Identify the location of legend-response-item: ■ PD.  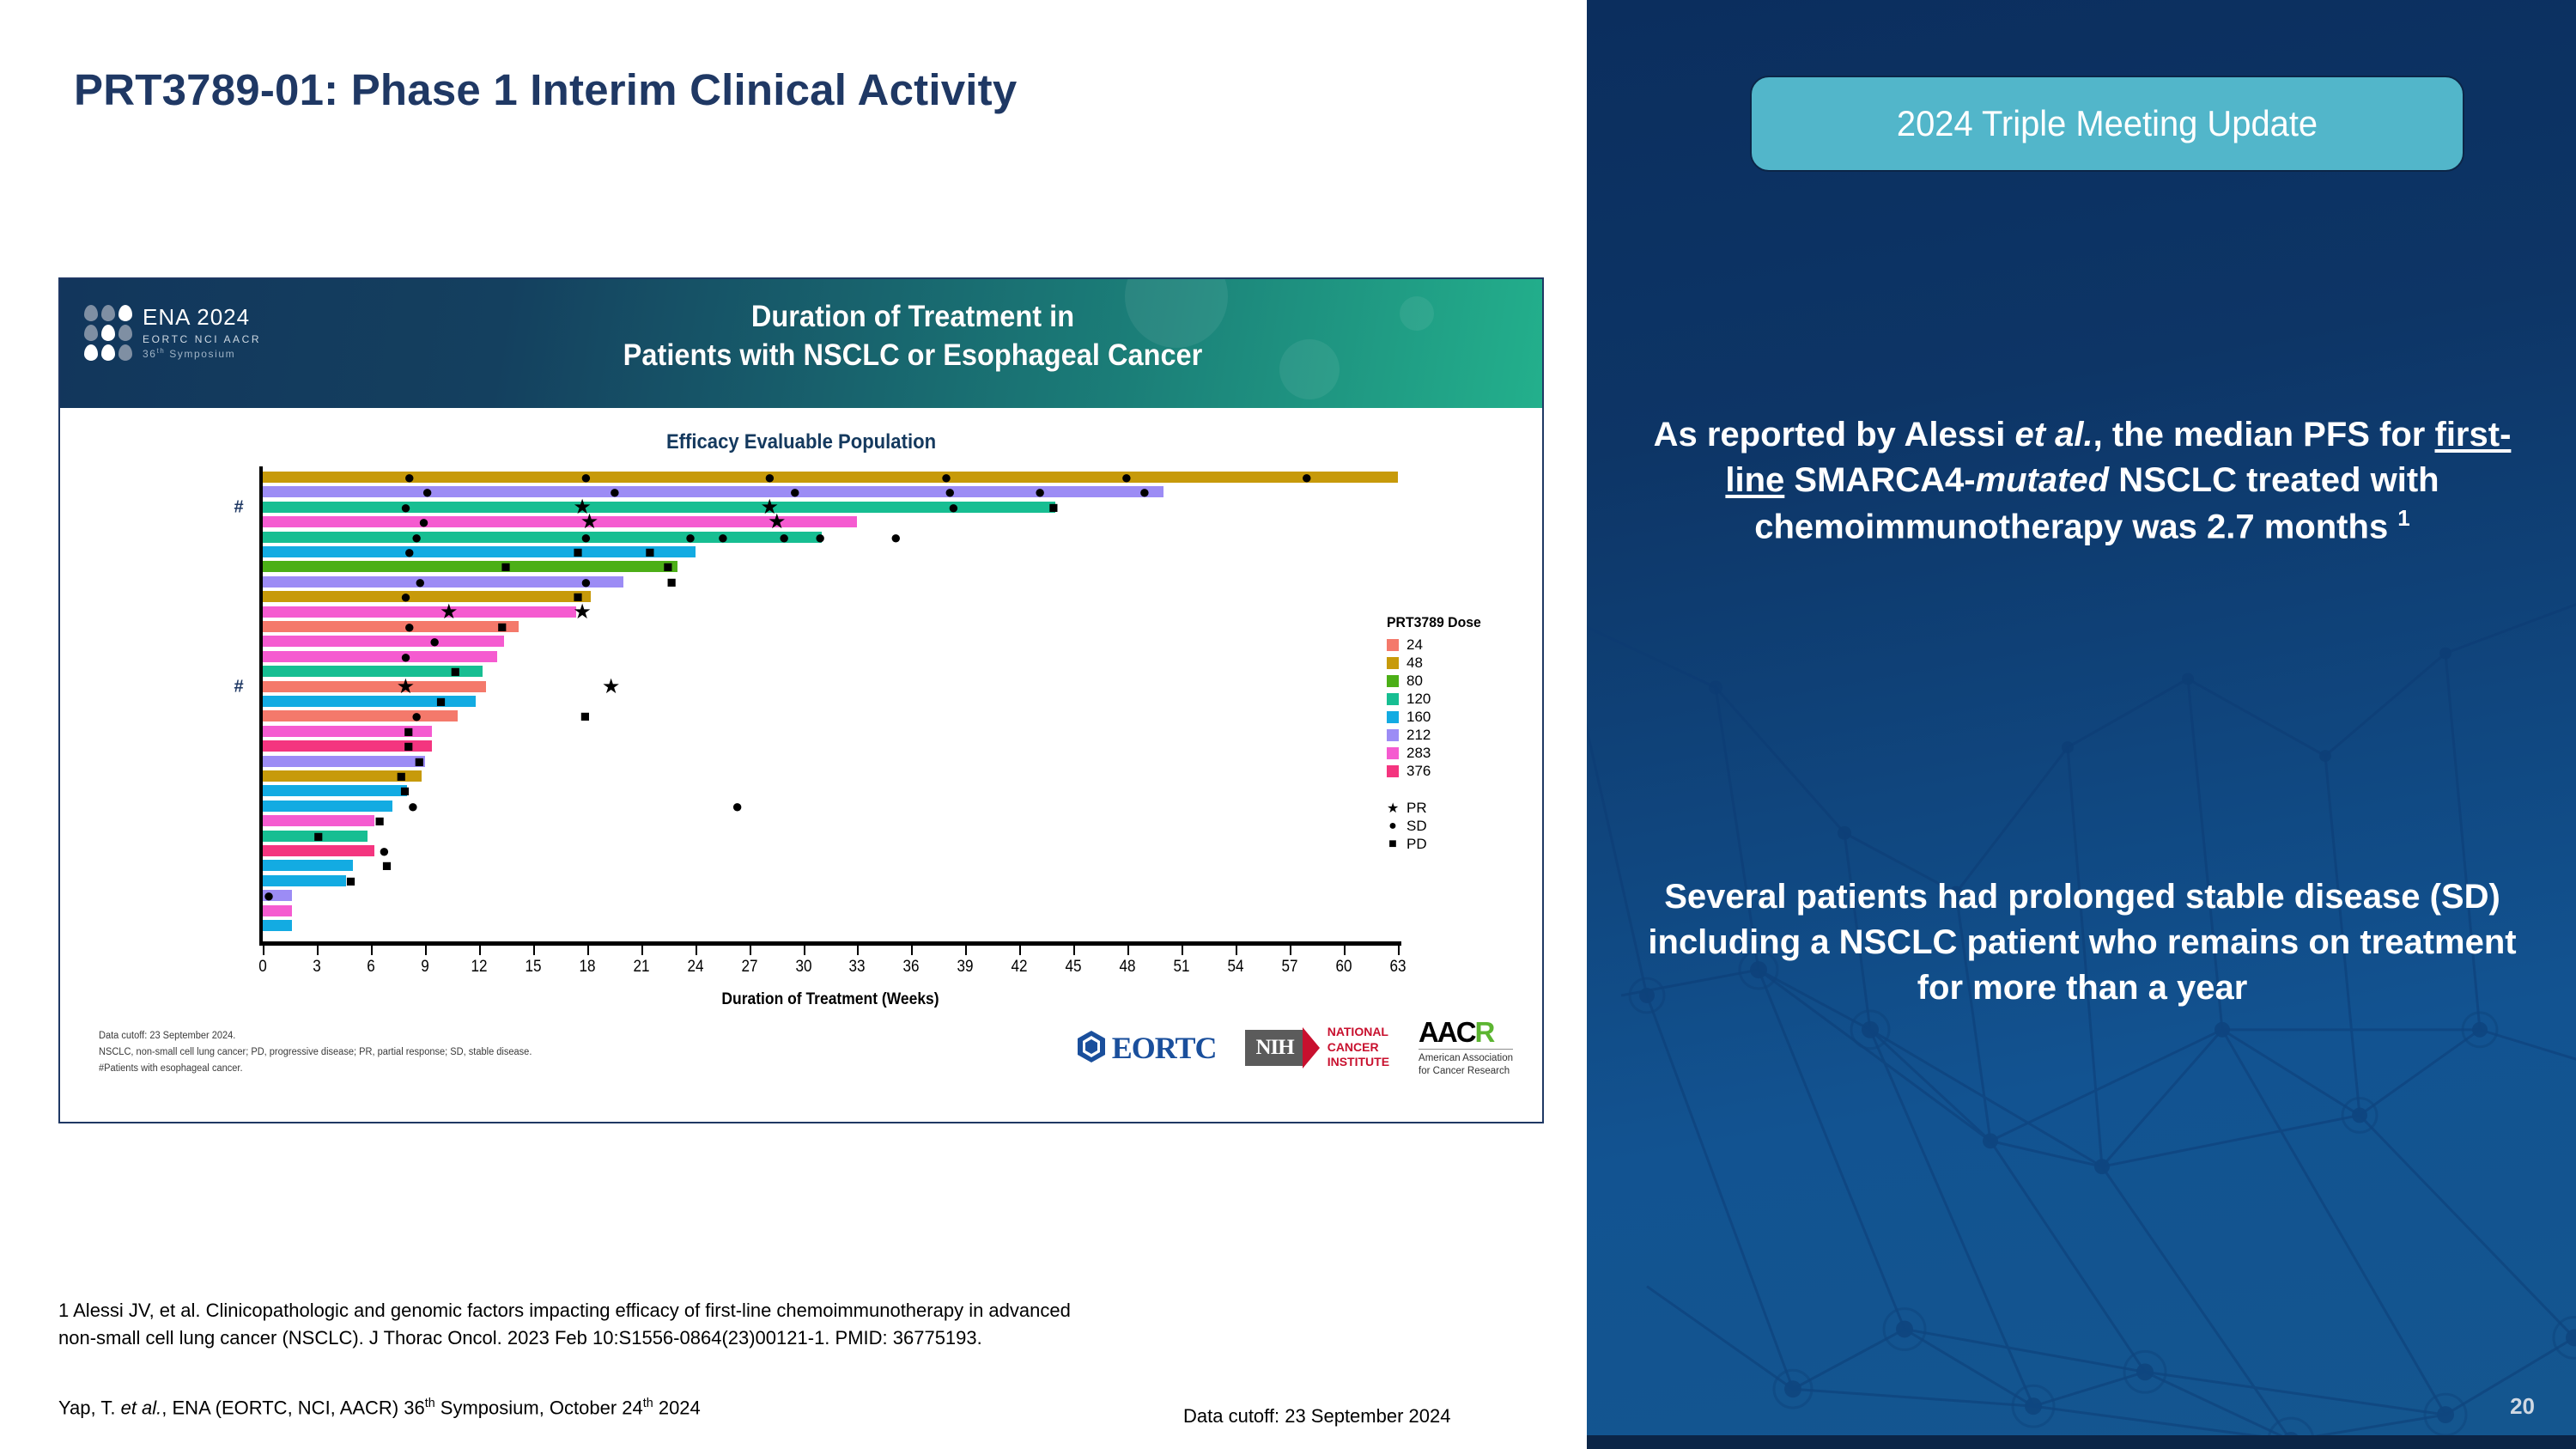
(1437, 844).